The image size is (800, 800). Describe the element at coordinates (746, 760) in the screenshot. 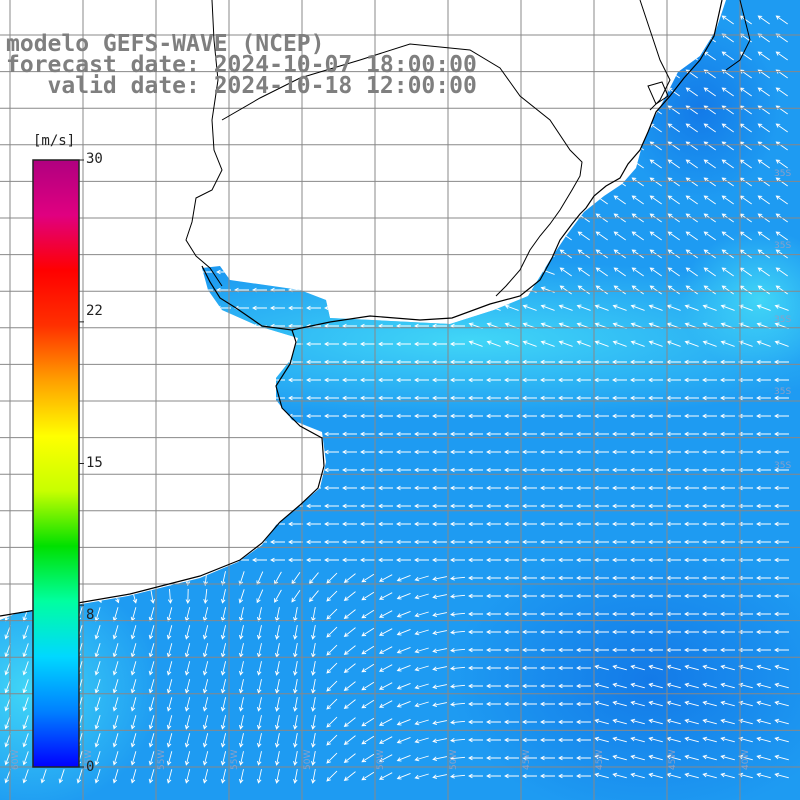

I see `longitude-label: 40W` at that location.